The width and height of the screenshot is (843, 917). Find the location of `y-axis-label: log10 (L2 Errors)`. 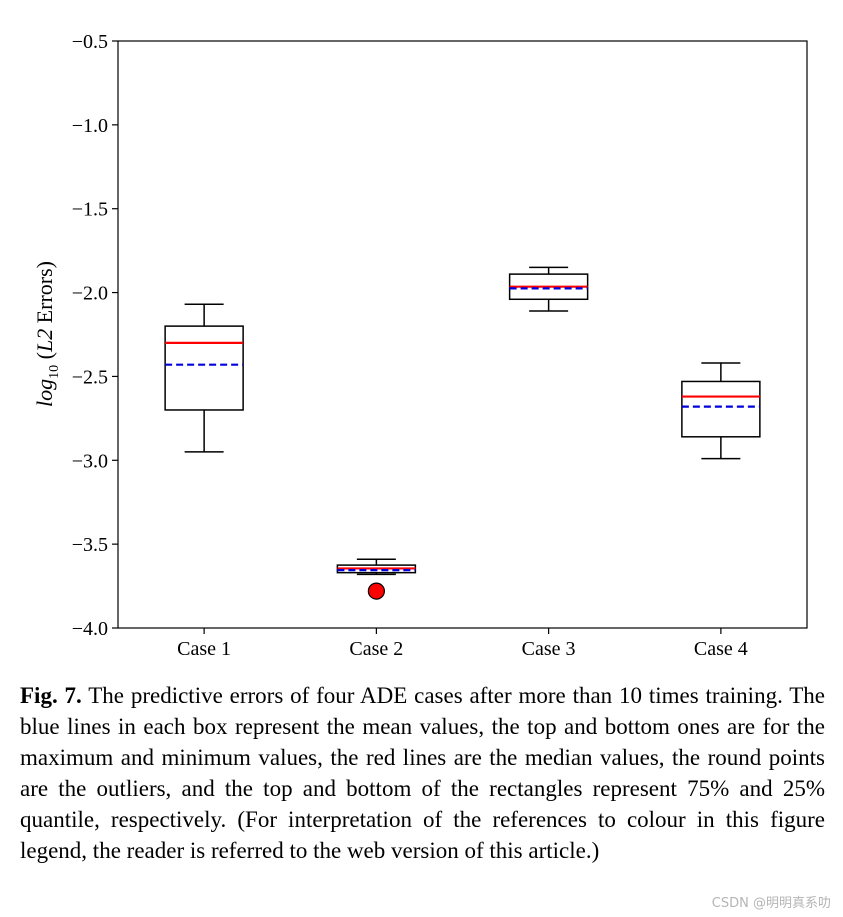

y-axis-label: log10 (L2 Errors) is located at coordinates (47, 334).